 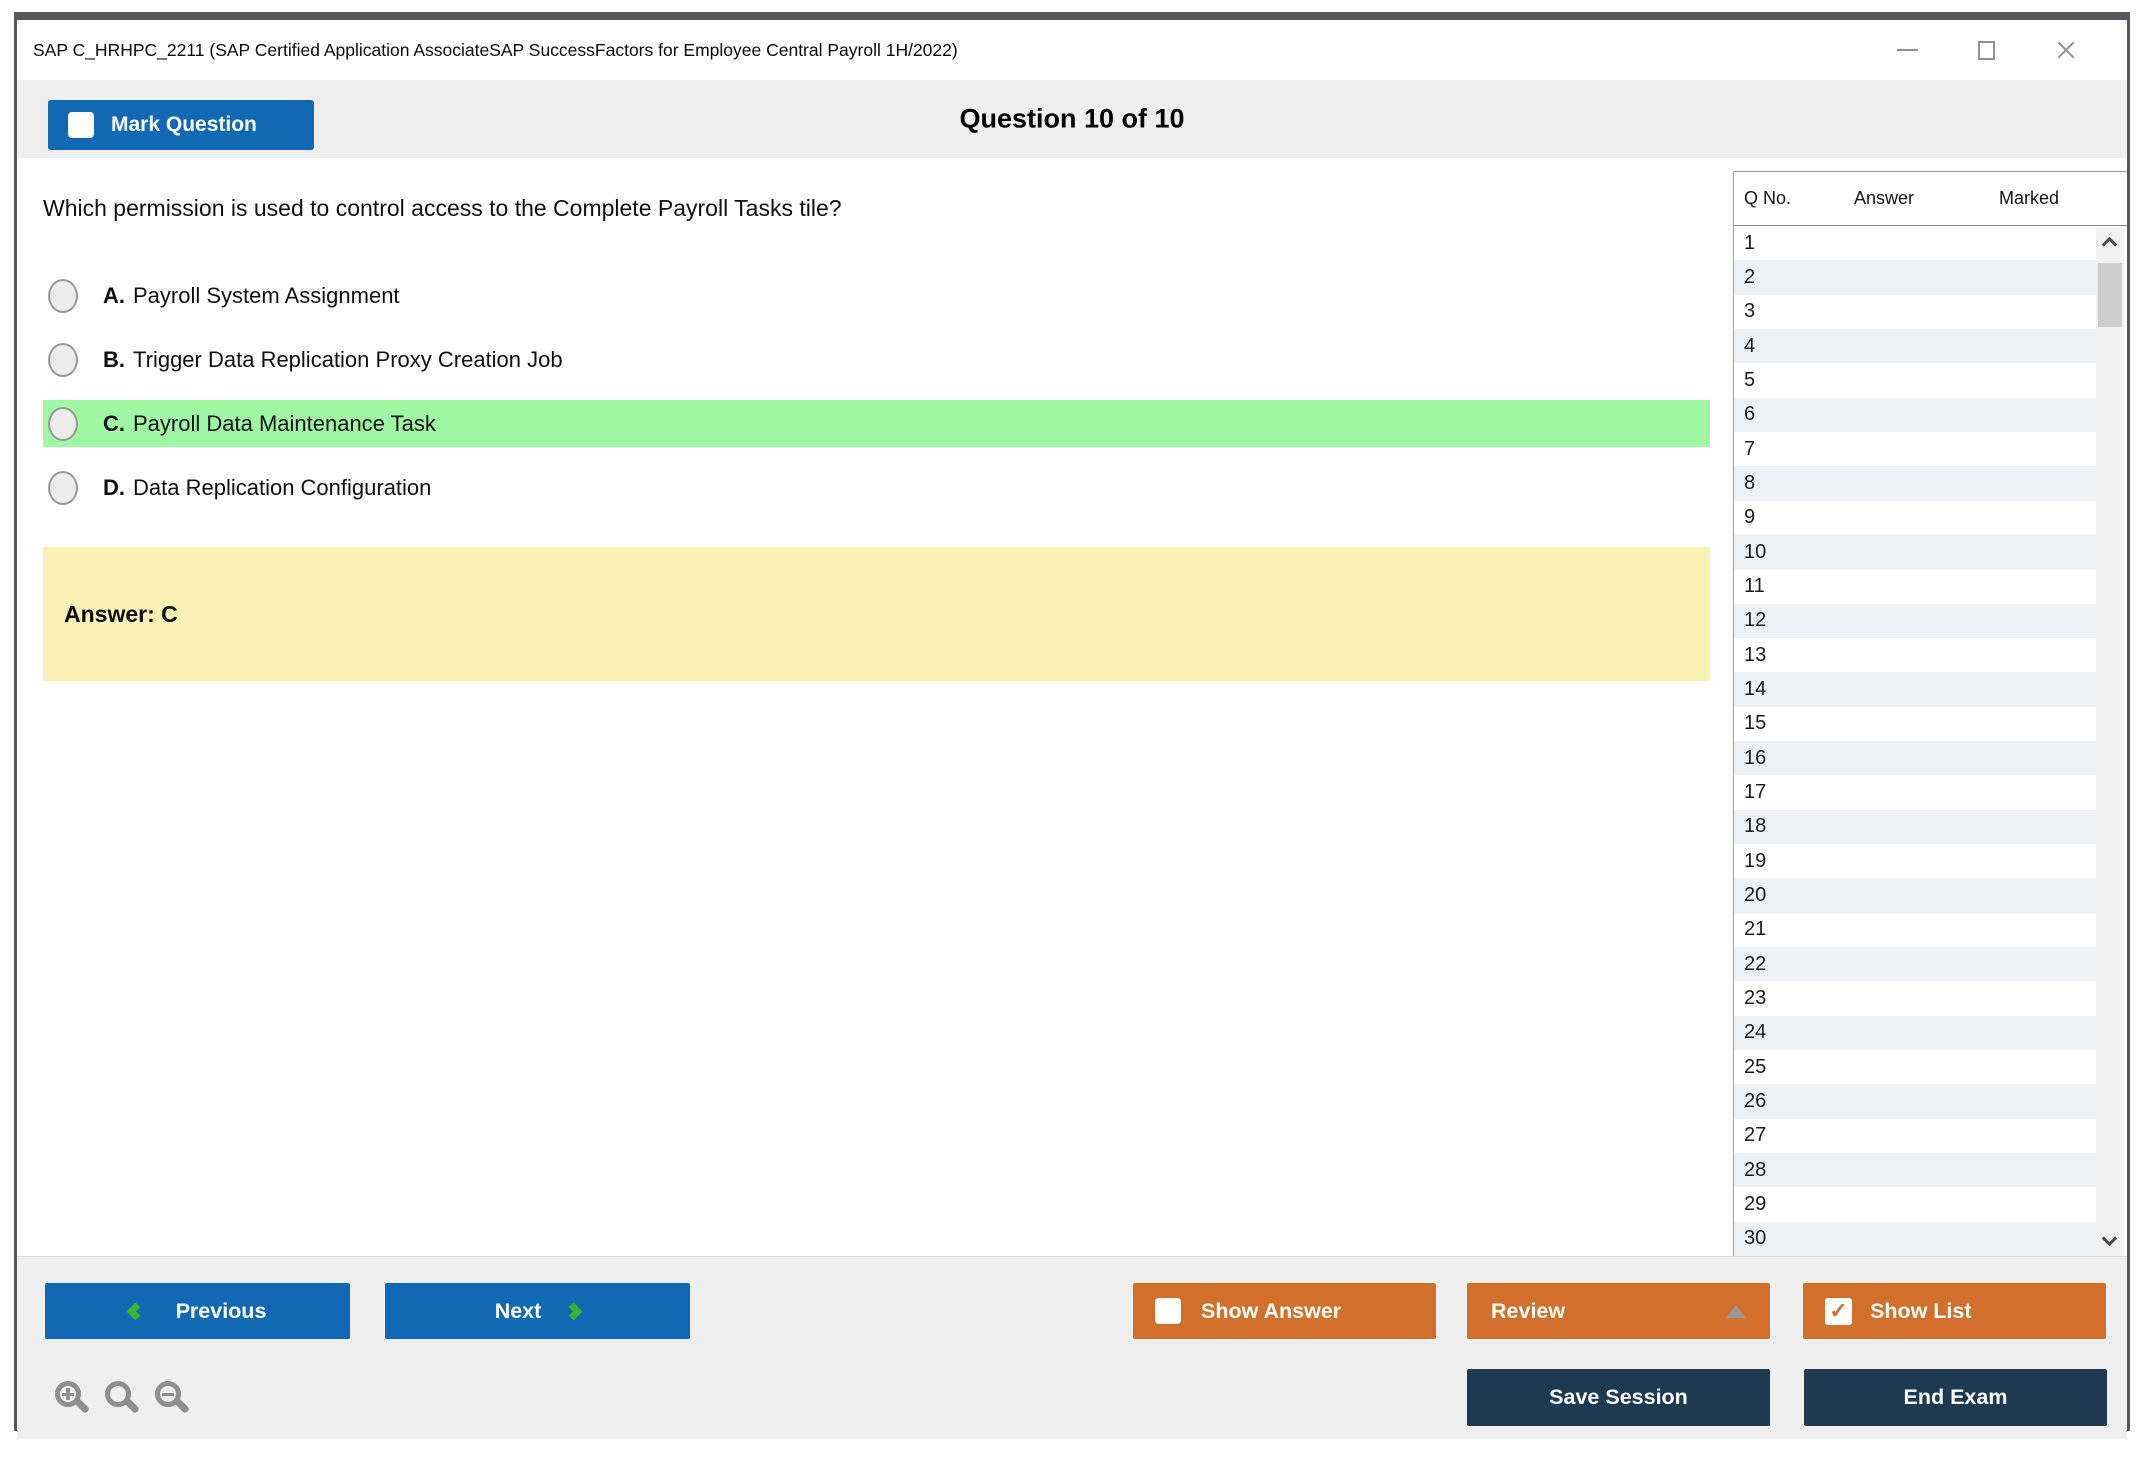 I want to click on question-list-row: 27, so click(x=1918, y=1136).